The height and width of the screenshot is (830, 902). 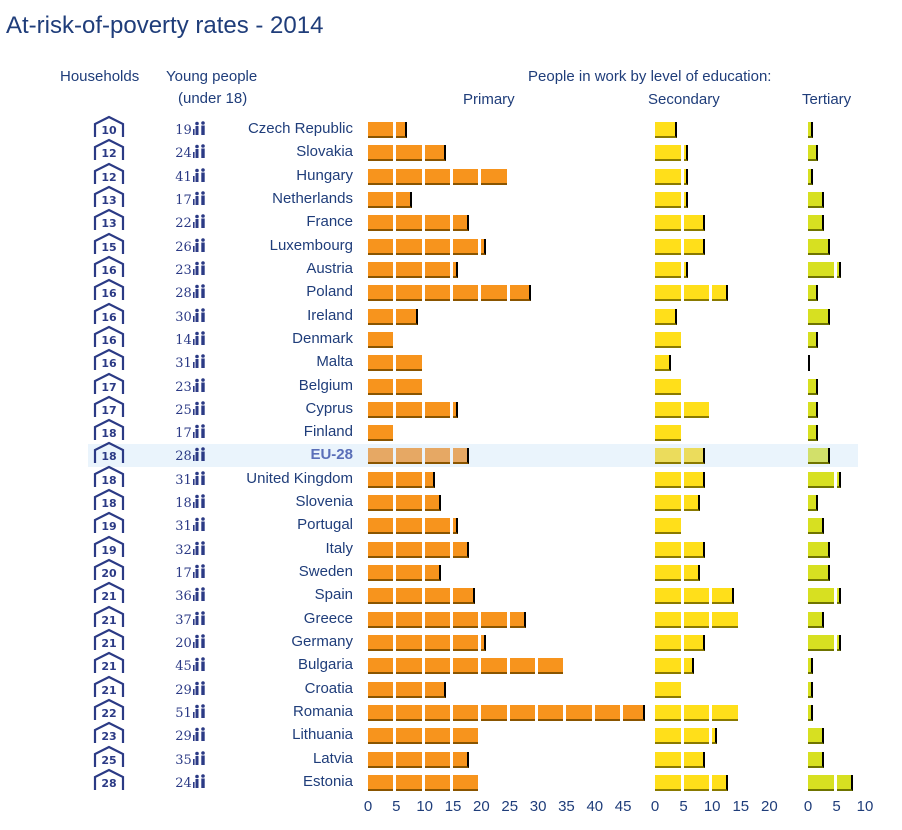 What do you see at coordinates (451, 781) in the screenshot?
I see `table-row: 28 24 Estonia` at bounding box center [451, 781].